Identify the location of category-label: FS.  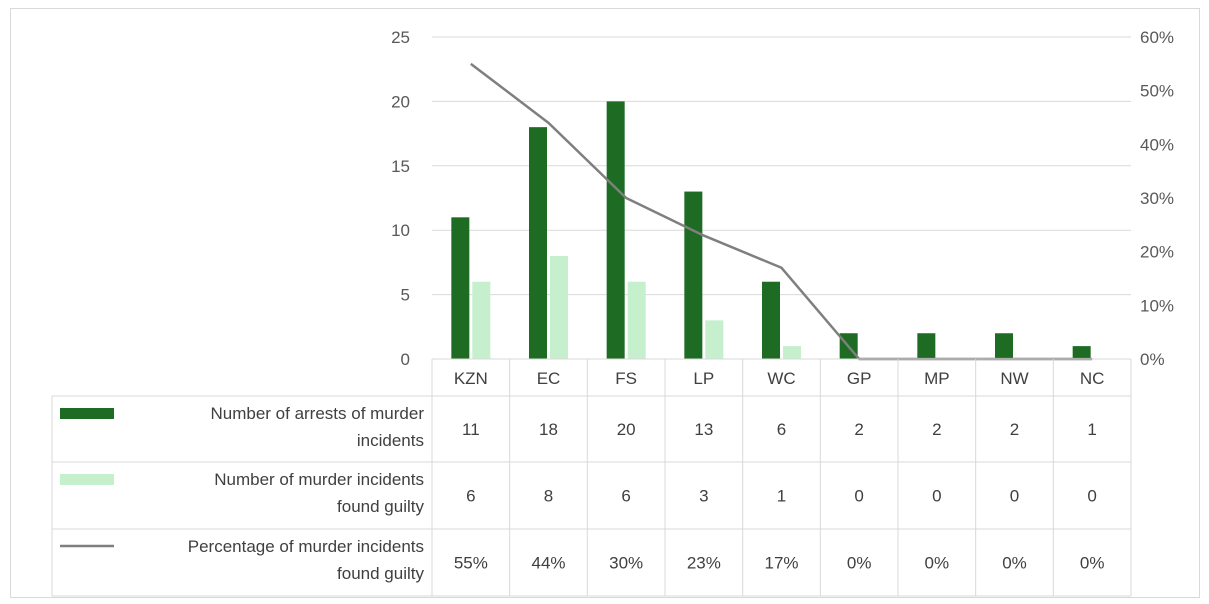
(626, 378).